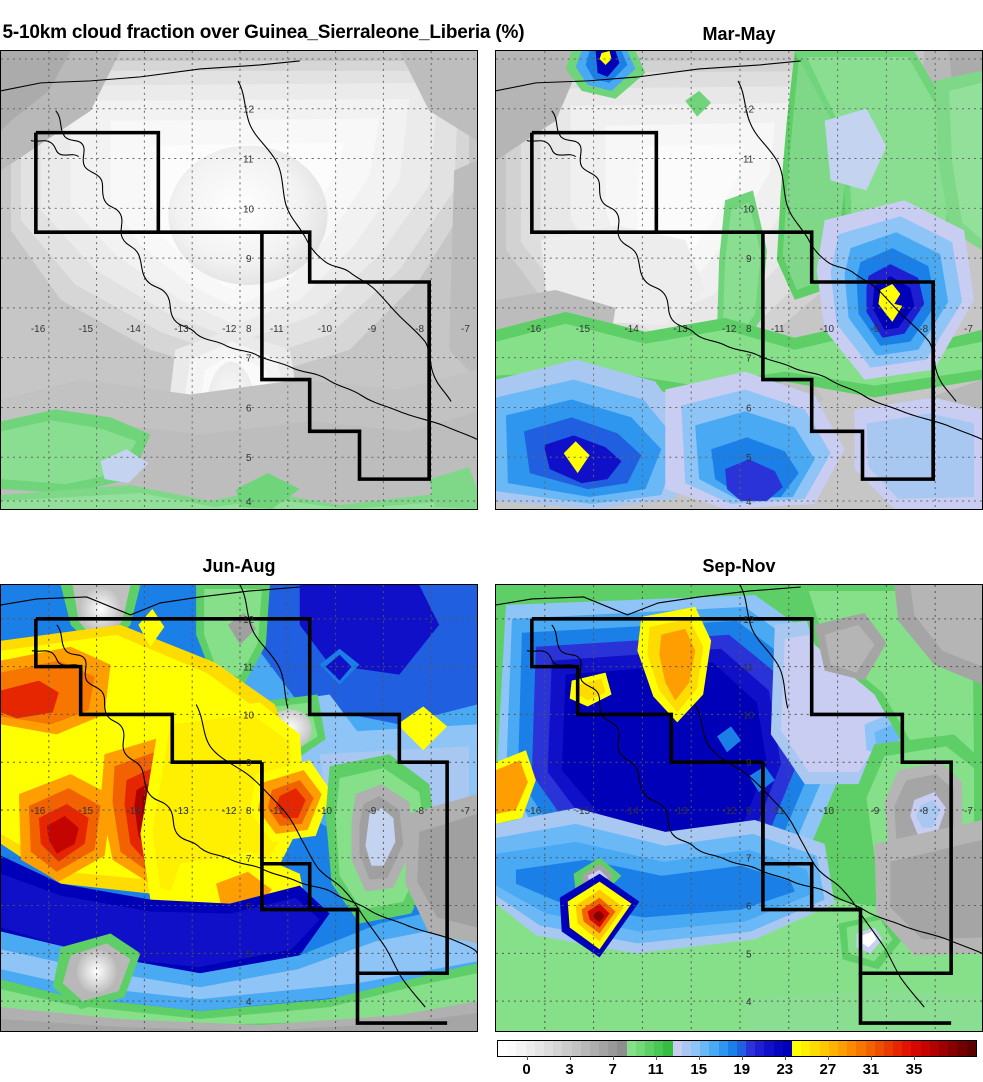 The height and width of the screenshot is (1082, 983). Describe the element at coordinates (785, 1069) in the screenshot. I see `colorbar-tick-label: 23` at that location.